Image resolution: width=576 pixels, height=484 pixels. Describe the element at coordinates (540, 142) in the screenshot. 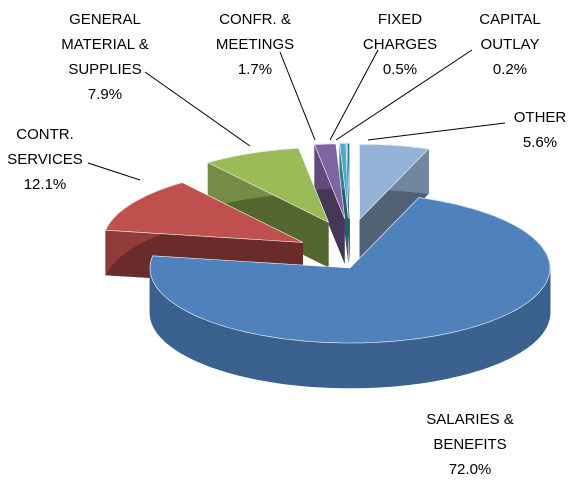

I see `value-label: 5.6%` at that location.